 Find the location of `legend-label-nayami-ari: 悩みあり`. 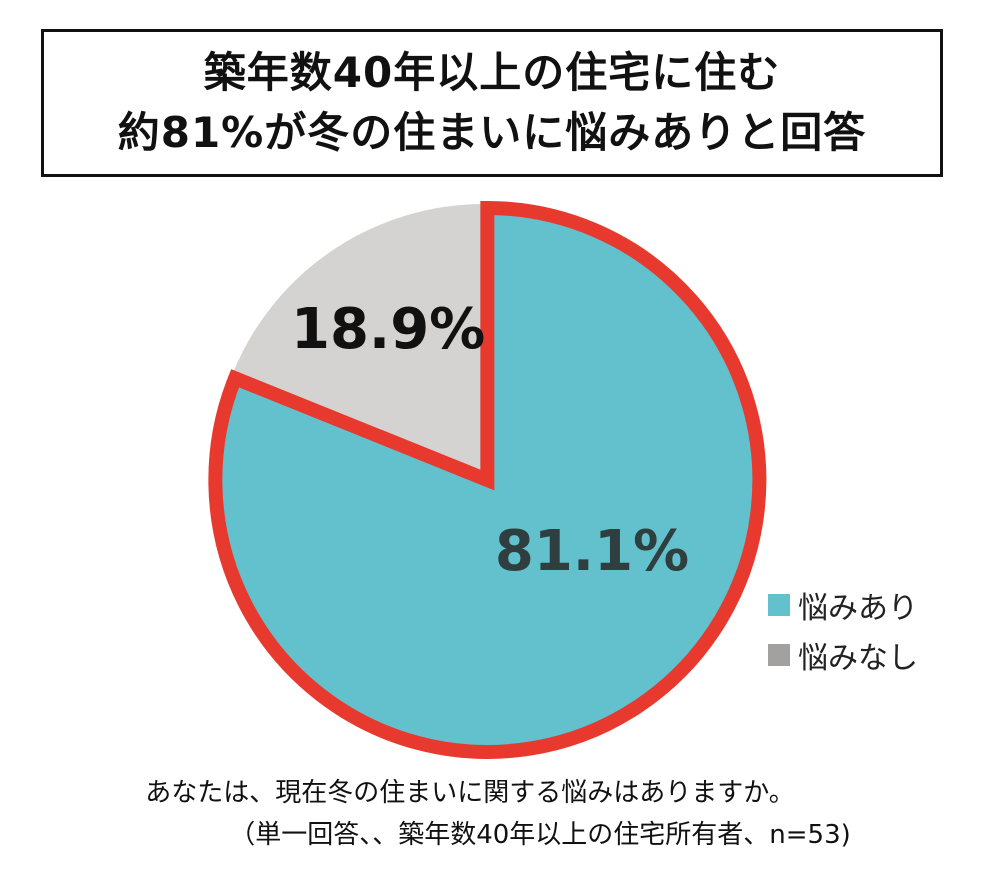

legend-label-nayami-ari: 悩みあり is located at coordinates (858, 608).